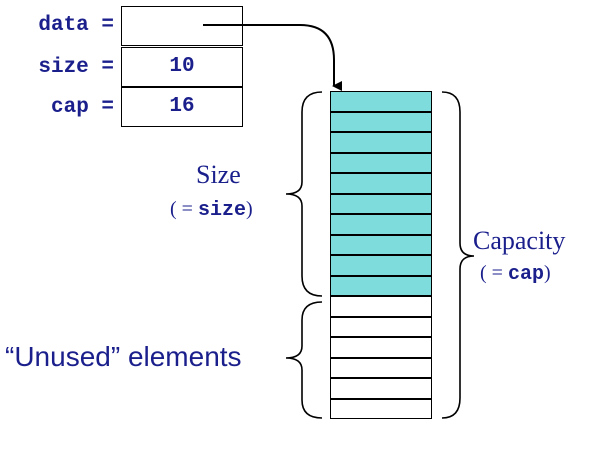  Describe the element at coordinates (123, 356) in the screenshot. I see `unused-label: “Unused” elements` at that location.